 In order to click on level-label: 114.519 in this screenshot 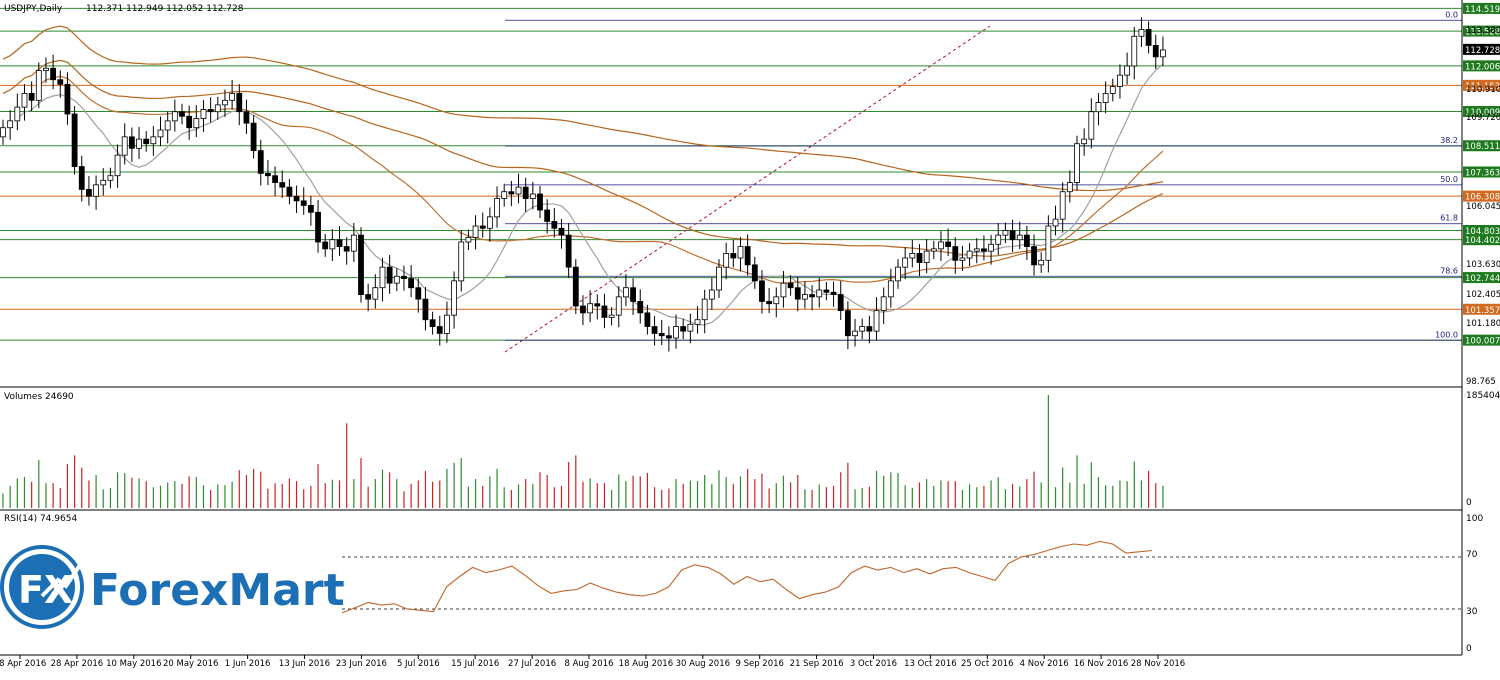, I will do `click(1482, 10)`.